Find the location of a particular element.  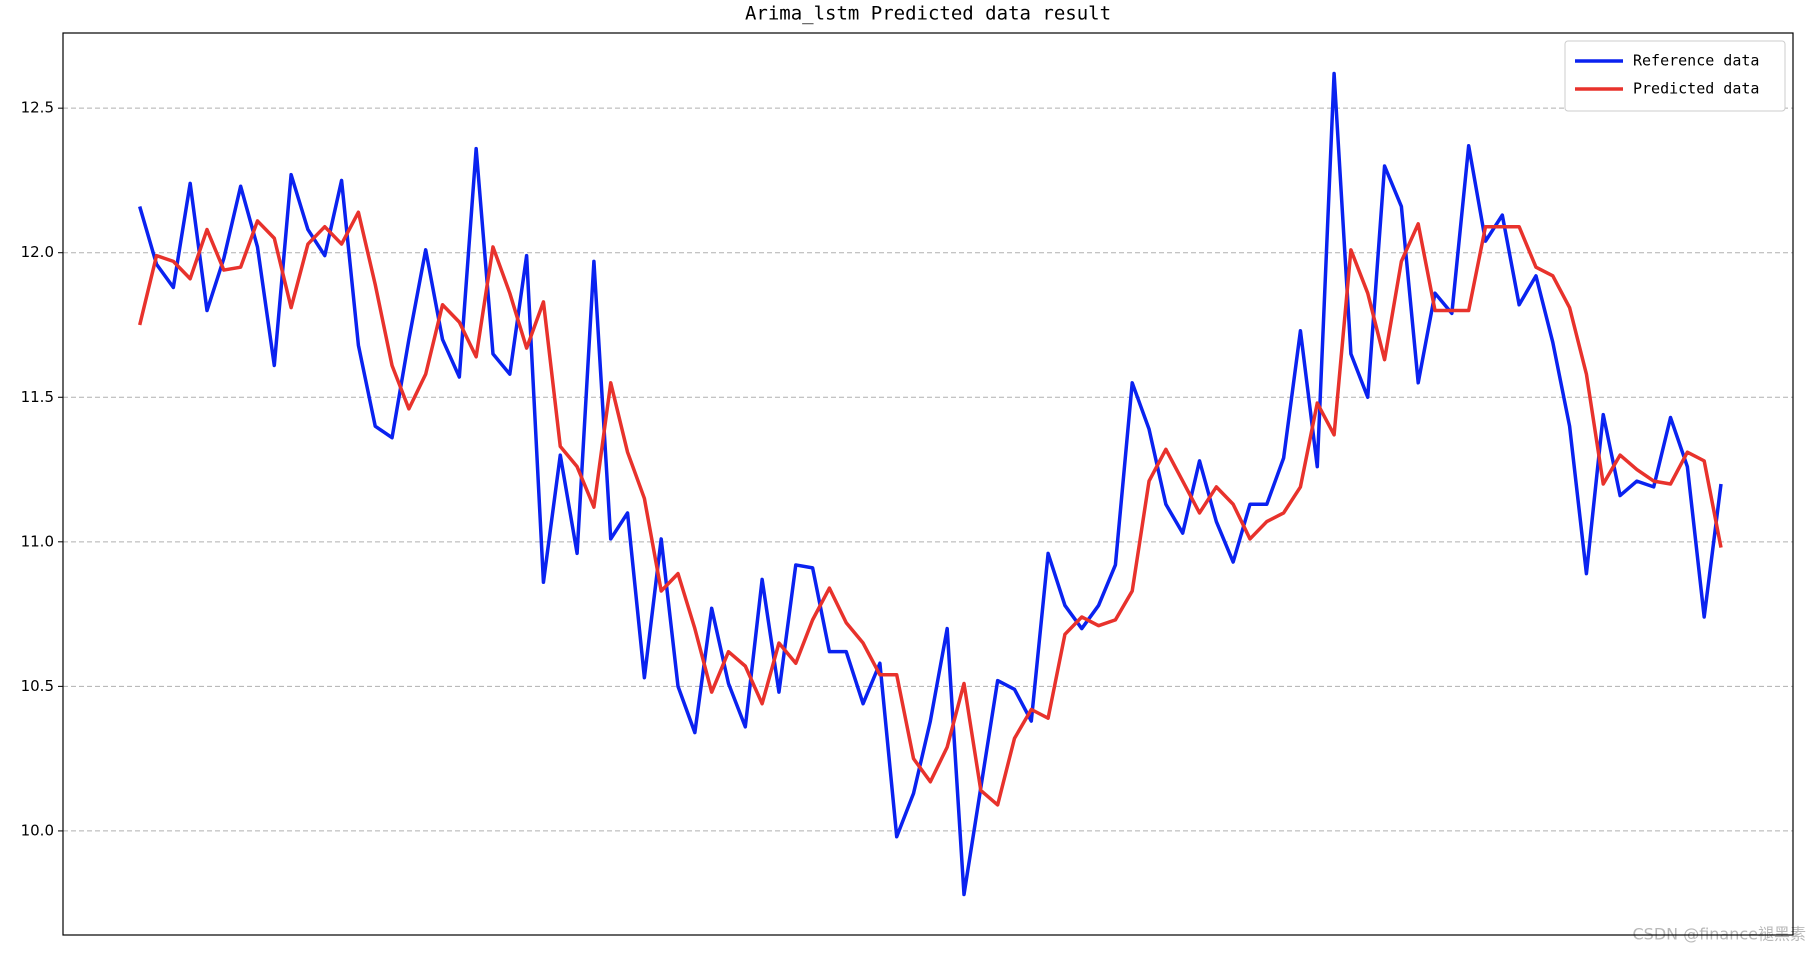

y-tick-label: 12.5 is located at coordinates (37, 108).